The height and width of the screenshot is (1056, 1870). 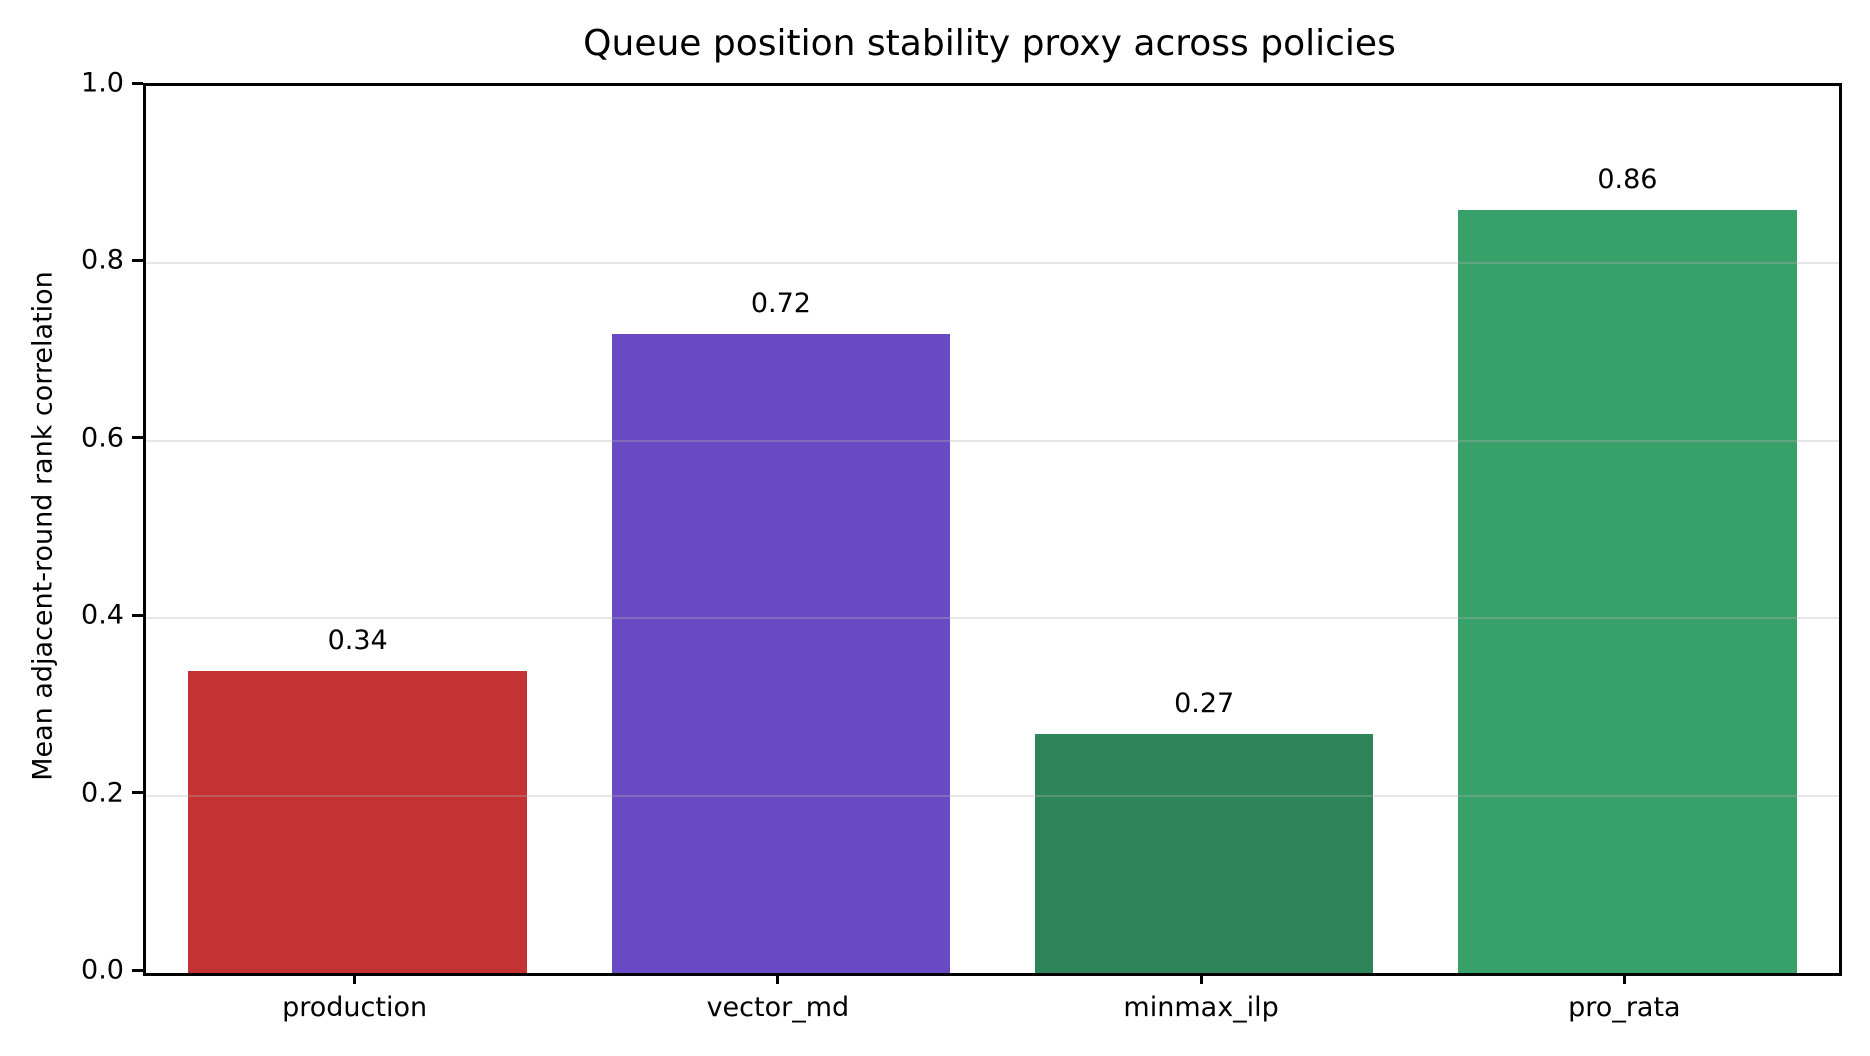 I want to click on y-tick-label: 0.0, so click(x=102, y=970).